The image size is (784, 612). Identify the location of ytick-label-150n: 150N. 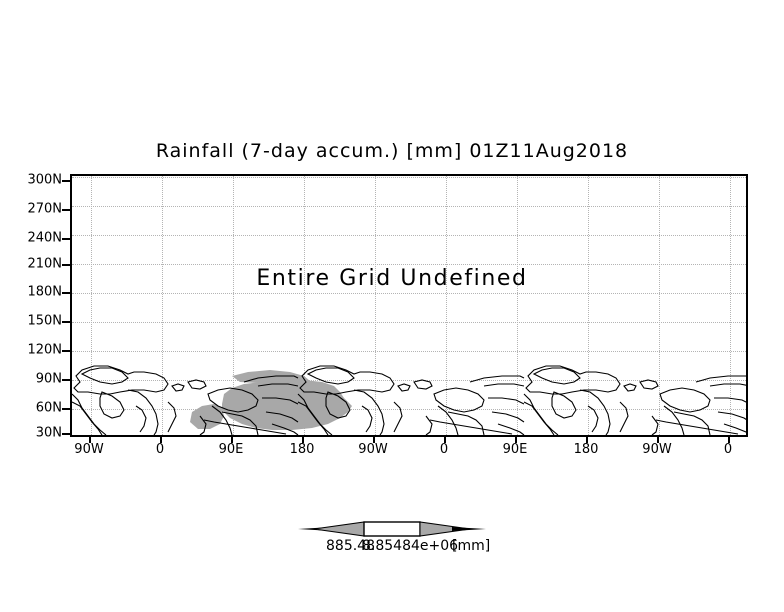
(44, 321).